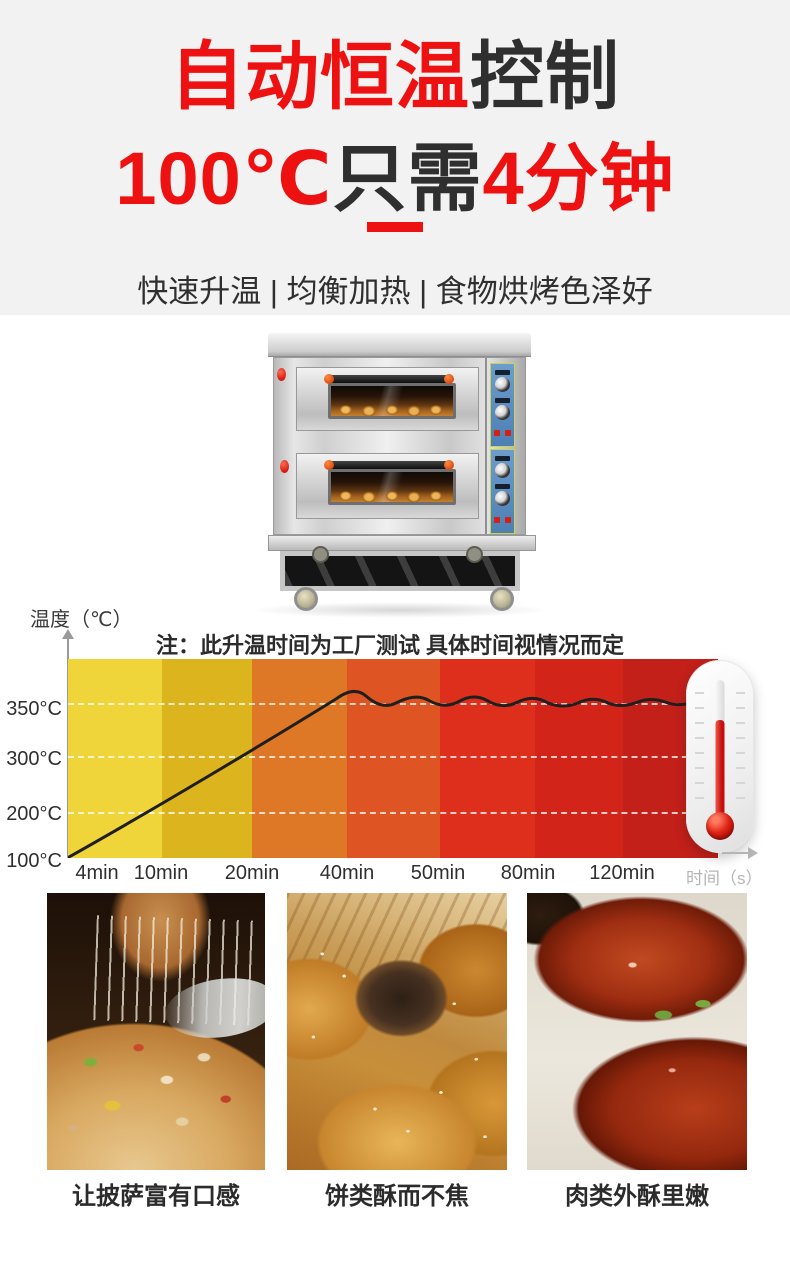 This screenshot has width=790, height=1265. Describe the element at coordinates (156, 1089) in the screenshot. I see `pizza-toppings` at that location.